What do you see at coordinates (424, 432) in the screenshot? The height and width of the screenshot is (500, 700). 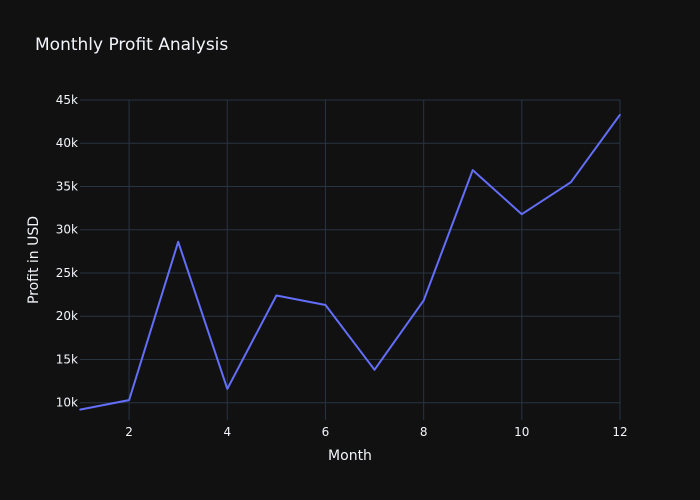 I see `x-tick-label: 8` at bounding box center [424, 432].